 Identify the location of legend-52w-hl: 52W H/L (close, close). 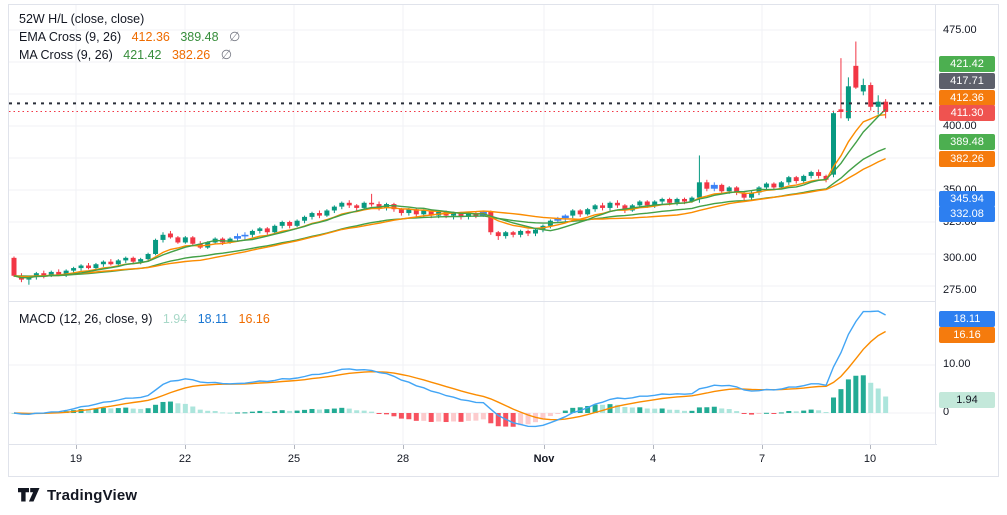
(129, 19).